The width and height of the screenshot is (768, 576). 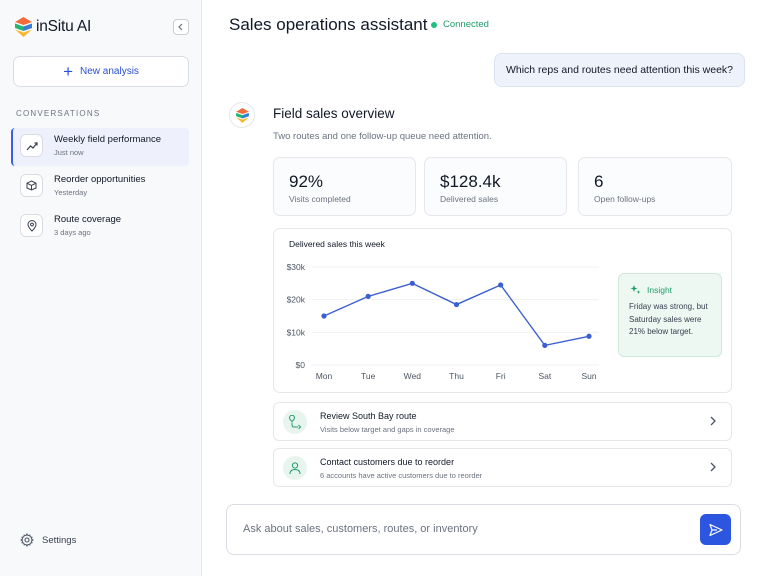 What do you see at coordinates (434, 24) in the screenshot?
I see `status-dot-icon` at bounding box center [434, 24].